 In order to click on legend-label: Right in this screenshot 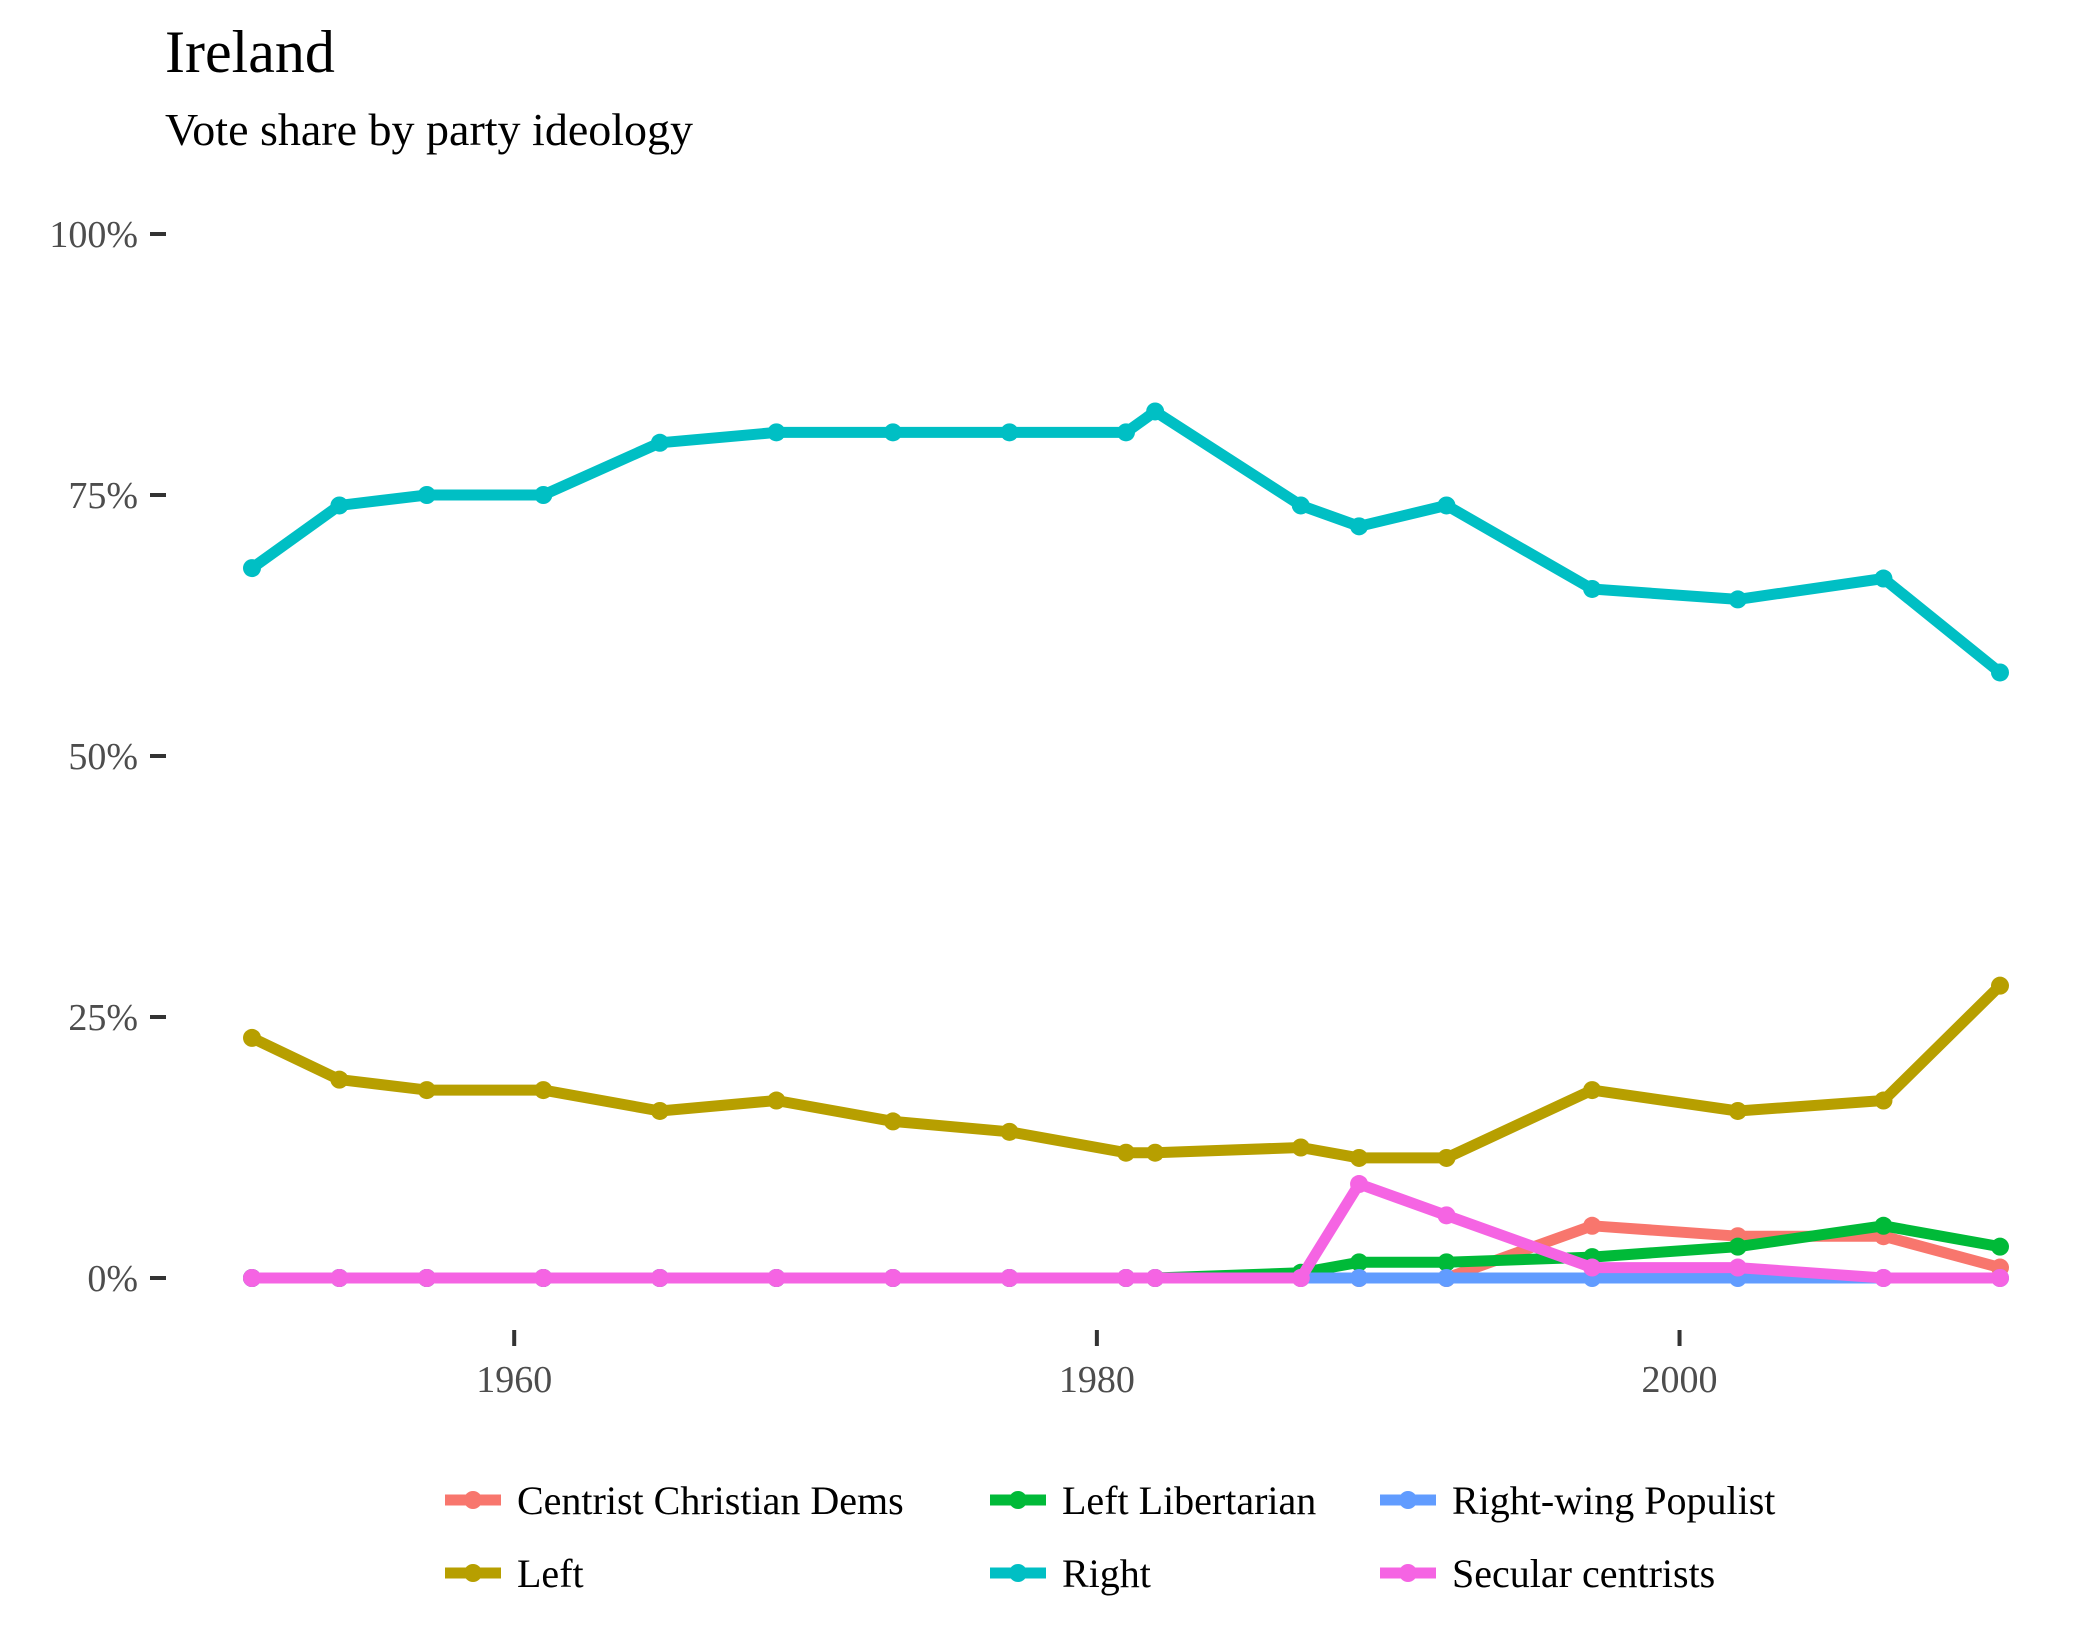, I will do `click(1106, 1573)`.